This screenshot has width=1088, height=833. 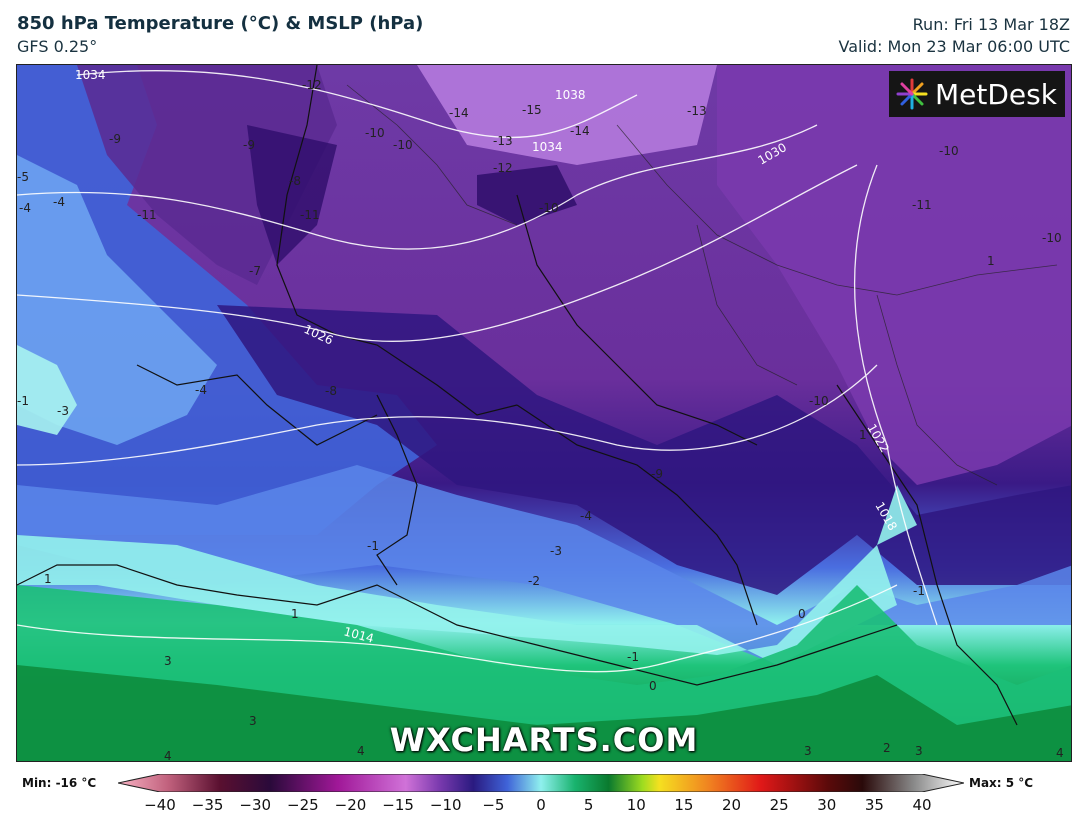 What do you see at coordinates (445, 805) in the screenshot?
I see `legend-tick-label: −10` at bounding box center [445, 805].